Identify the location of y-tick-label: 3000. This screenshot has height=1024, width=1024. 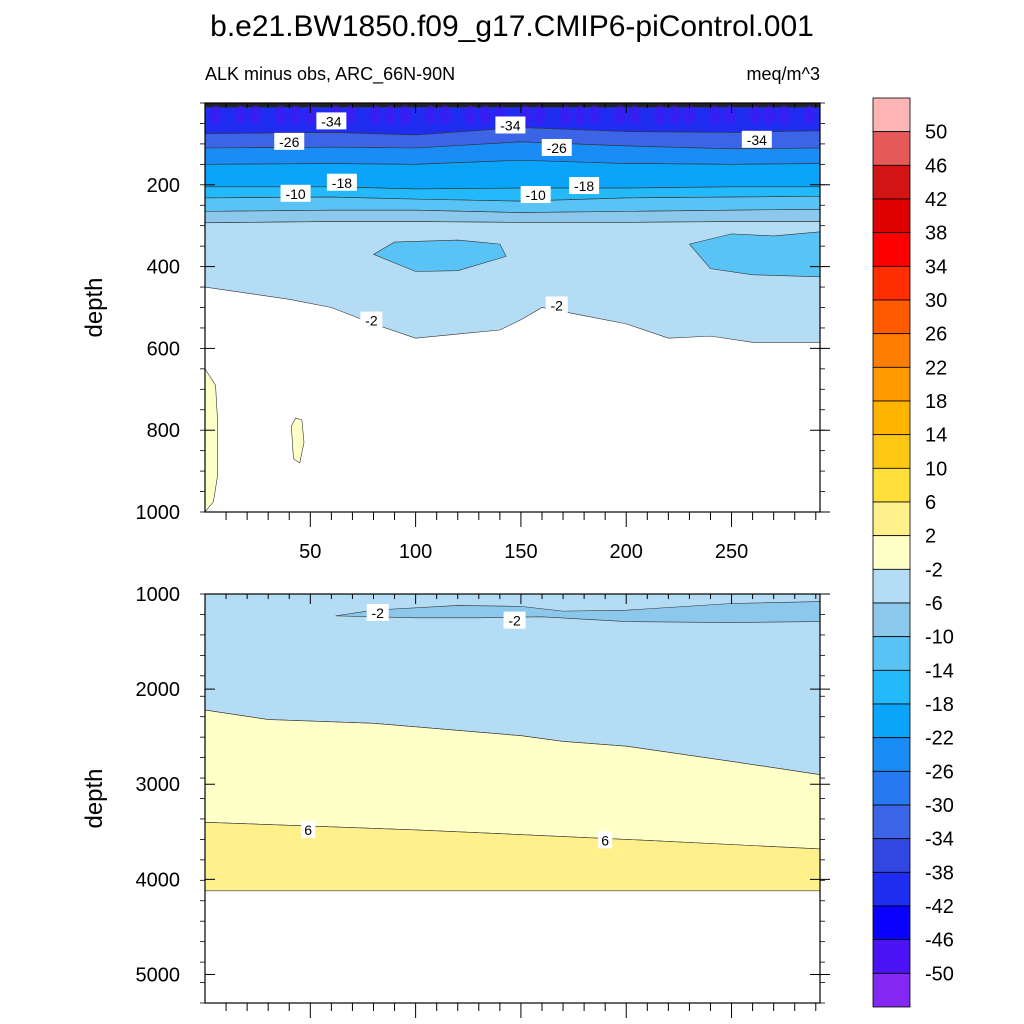
(158, 785).